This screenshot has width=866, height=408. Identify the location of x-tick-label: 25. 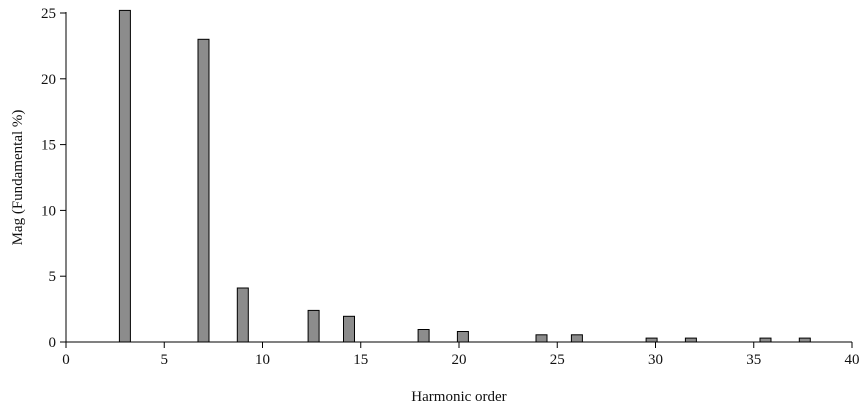
(557, 360).